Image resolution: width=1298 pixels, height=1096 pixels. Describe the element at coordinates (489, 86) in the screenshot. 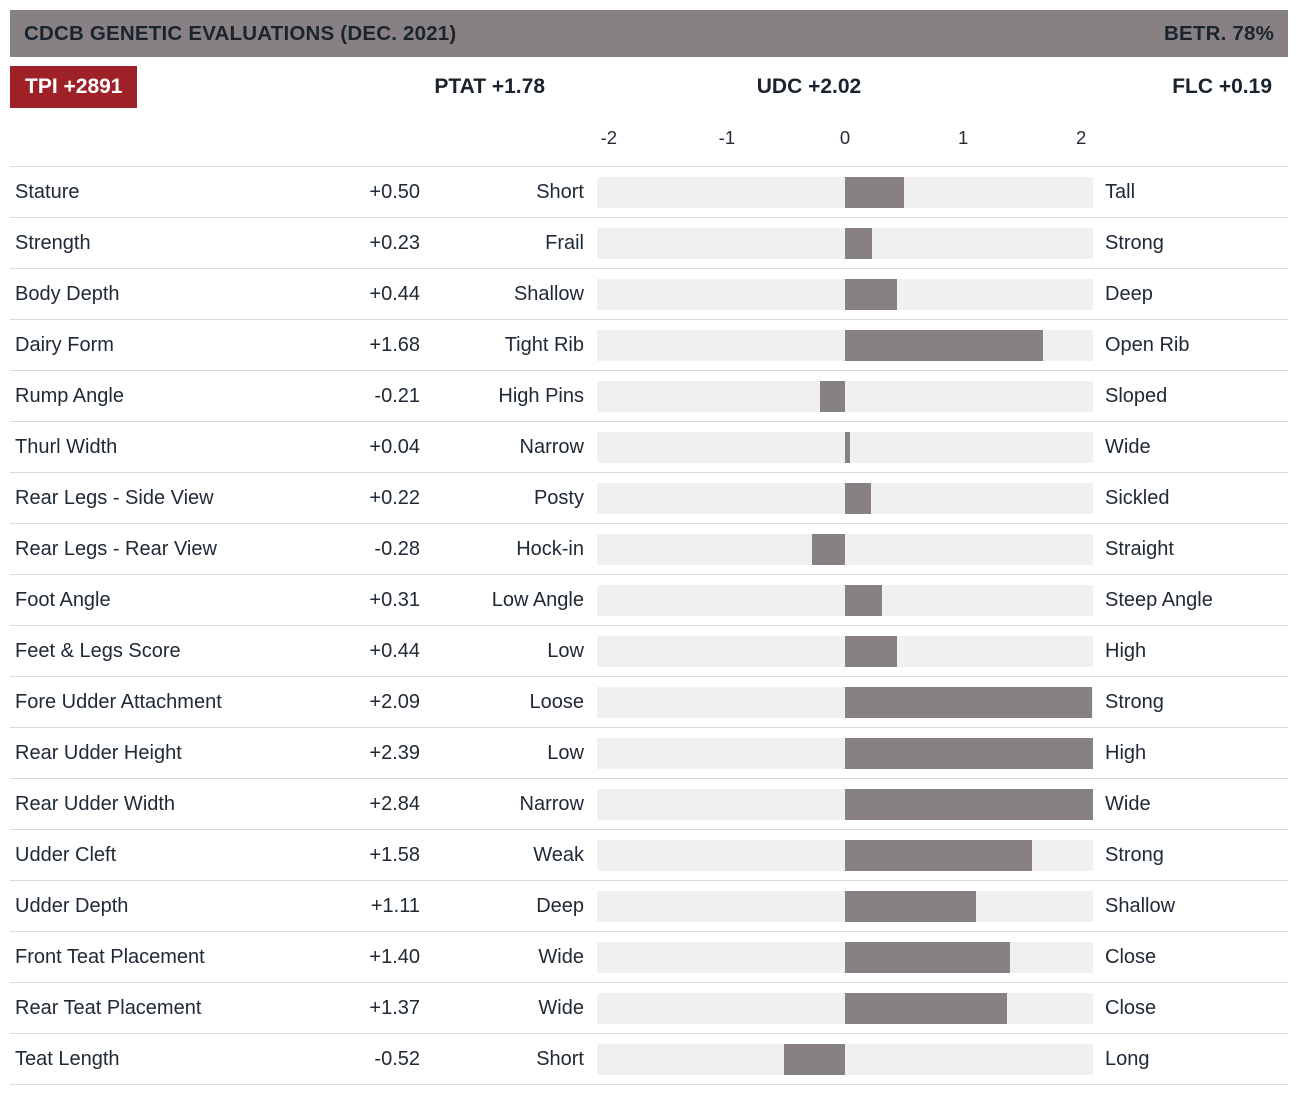

I see `ptat-value: PTAT +1.78` at that location.